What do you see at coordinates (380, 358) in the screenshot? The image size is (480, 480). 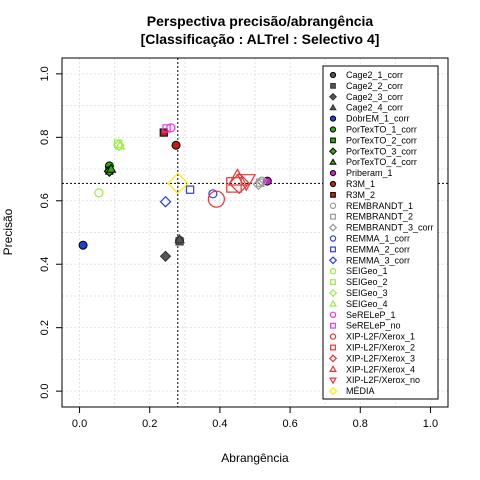 I see `legend-label: XIP-L2F/Xerox_3` at bounding box center [380, 358].